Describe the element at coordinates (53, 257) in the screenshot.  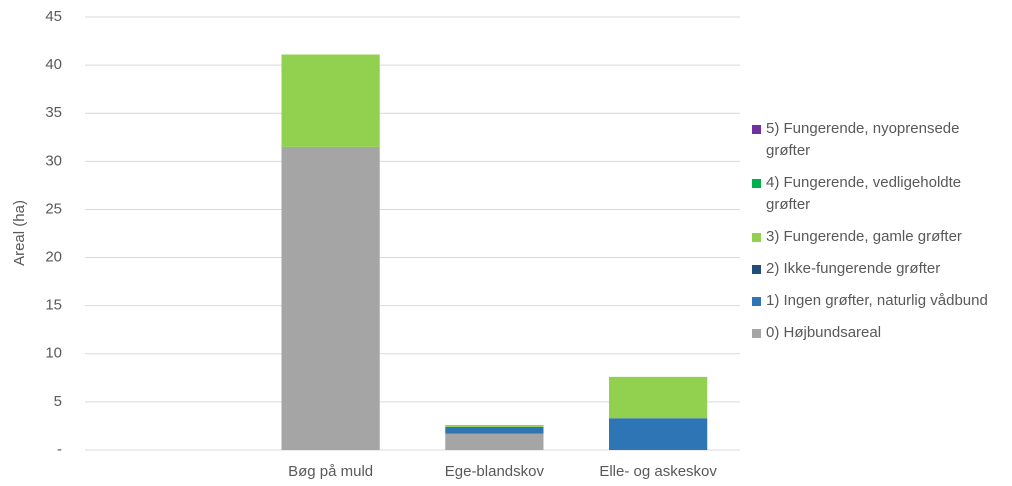
I see `y-tick-label: 20` at that location.